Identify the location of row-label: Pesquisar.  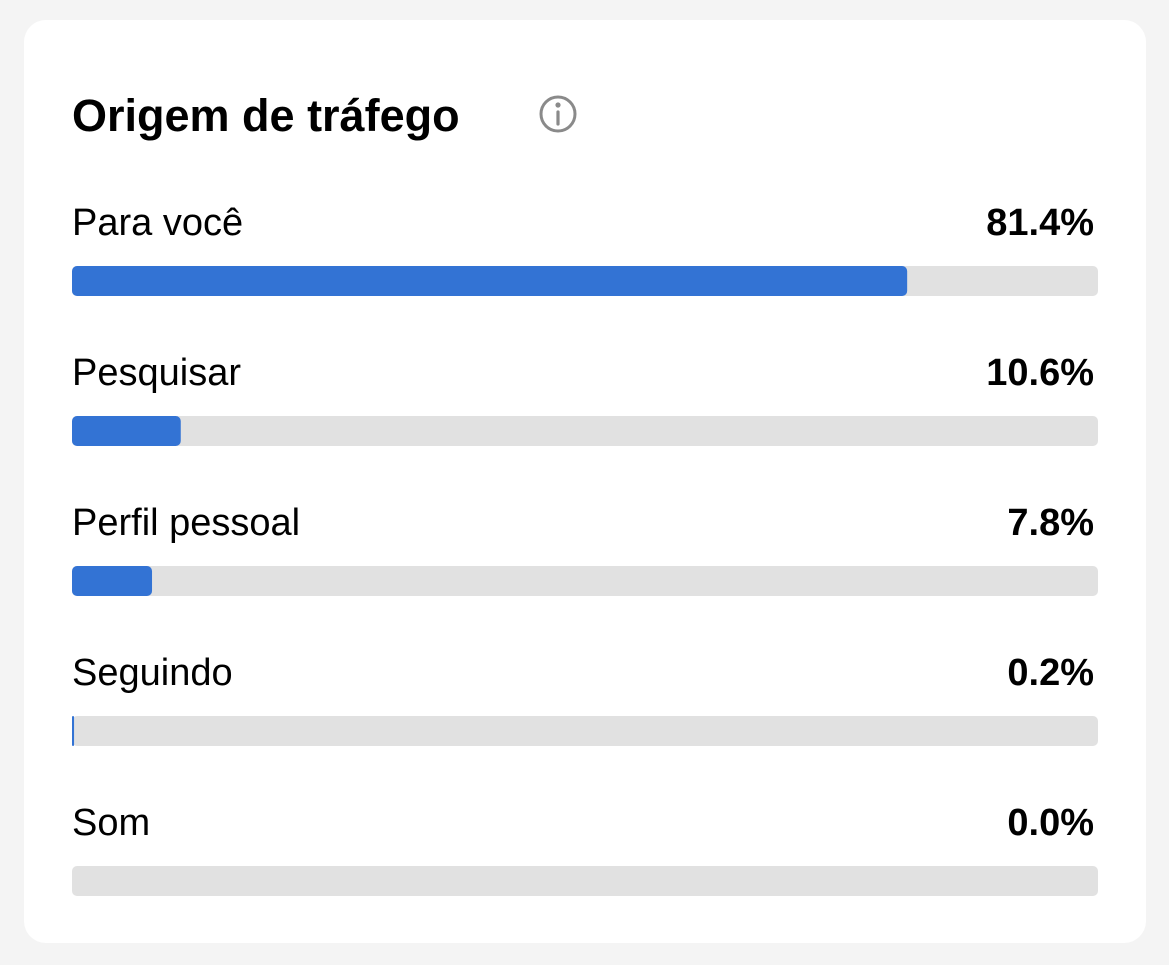
(156, 373).